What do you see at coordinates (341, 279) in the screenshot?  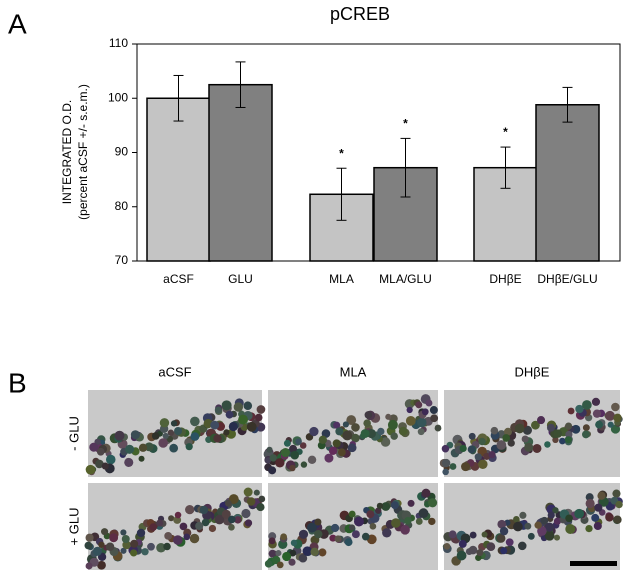 I see `x-tick-label: MLA` at bounding box center [341, 279].